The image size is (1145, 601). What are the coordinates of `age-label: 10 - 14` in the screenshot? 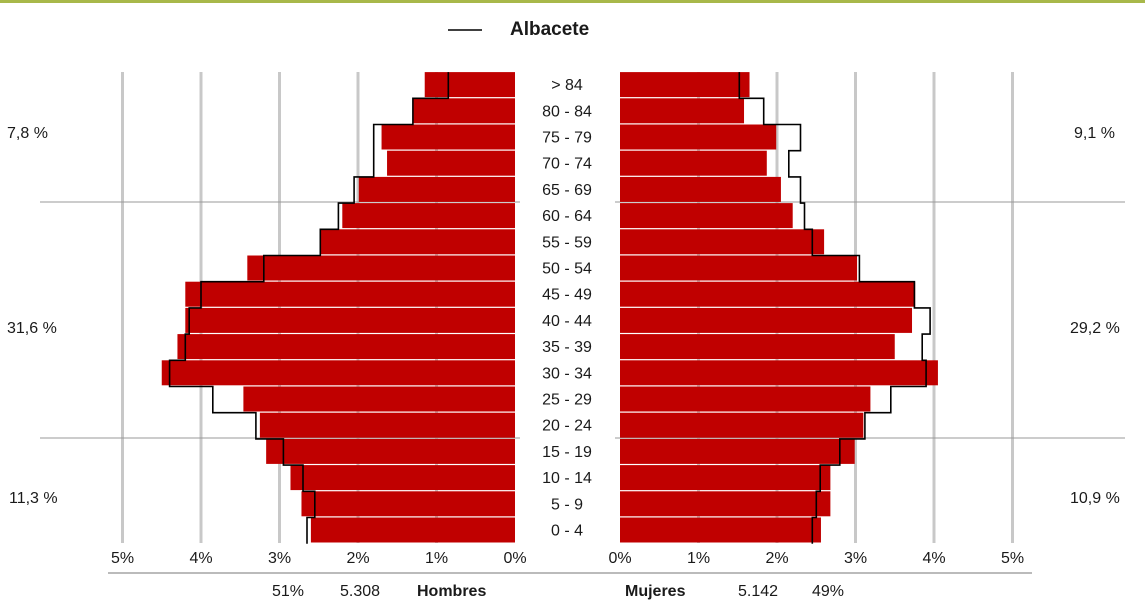 It's located at (567, 478).